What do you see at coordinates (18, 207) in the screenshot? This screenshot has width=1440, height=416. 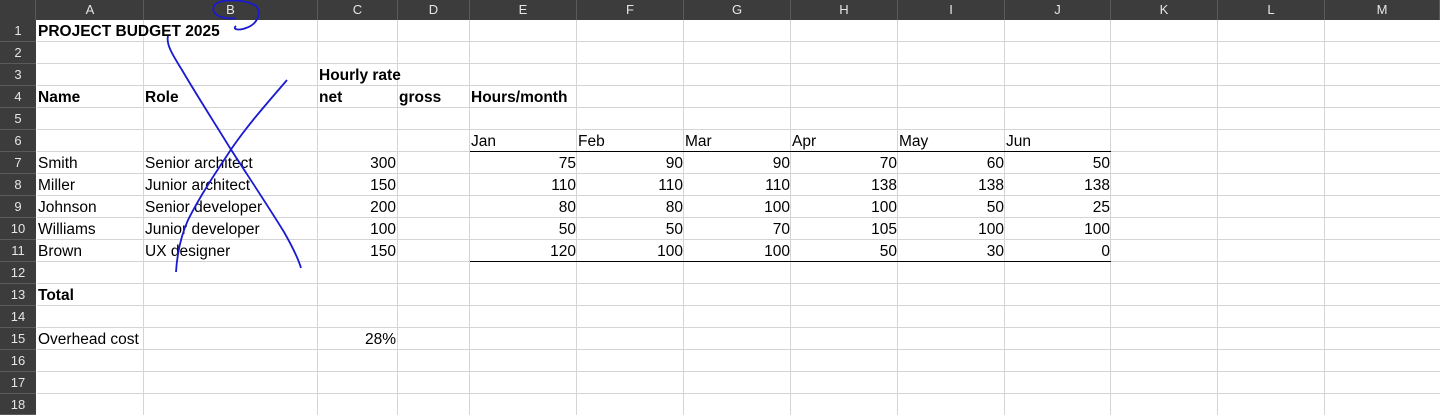 I see `row-header-9: 9` at bounding box center [18, 207].